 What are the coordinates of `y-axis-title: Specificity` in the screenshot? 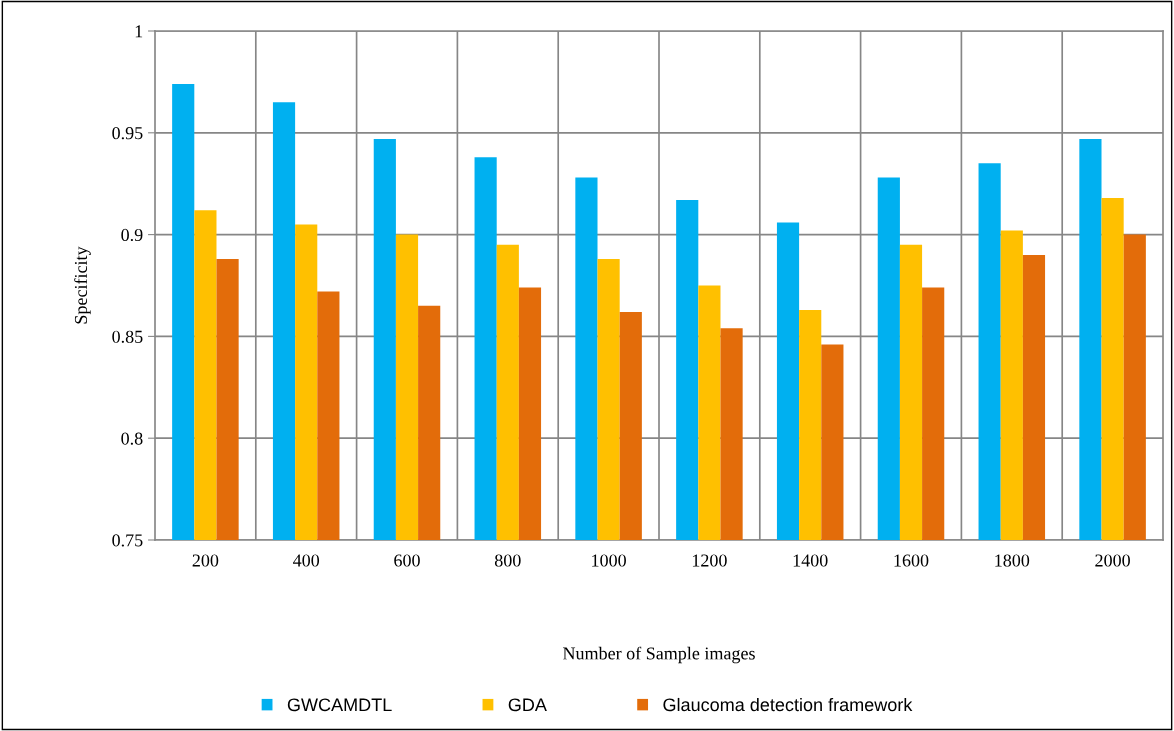 It's located at (82, 285).